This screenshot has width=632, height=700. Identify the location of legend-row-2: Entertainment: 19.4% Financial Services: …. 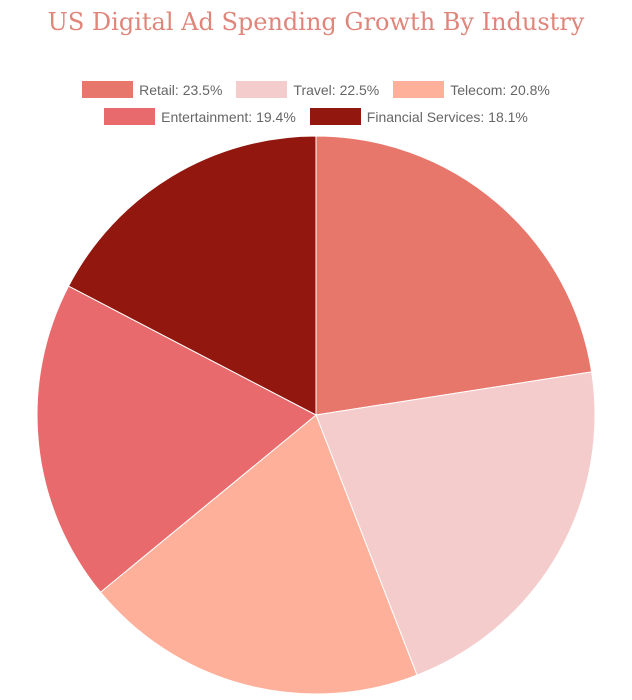
(316, 116).